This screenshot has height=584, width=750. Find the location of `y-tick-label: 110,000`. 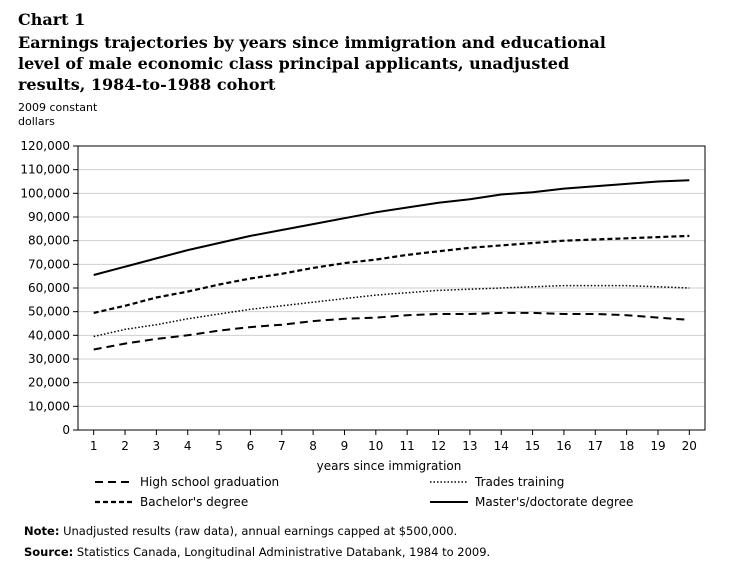

y-tick-label: 110,000 is located at coordinates (45, 170).